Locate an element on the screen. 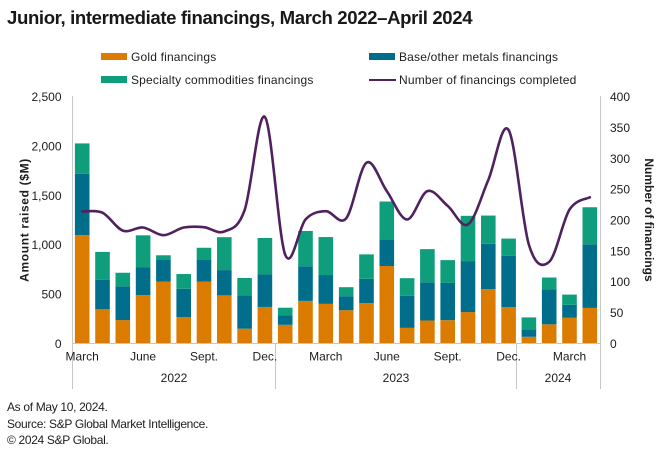 The width and height of the screenshot is (660, 453). svg-text: 100 is located at coordinates (620, 282).